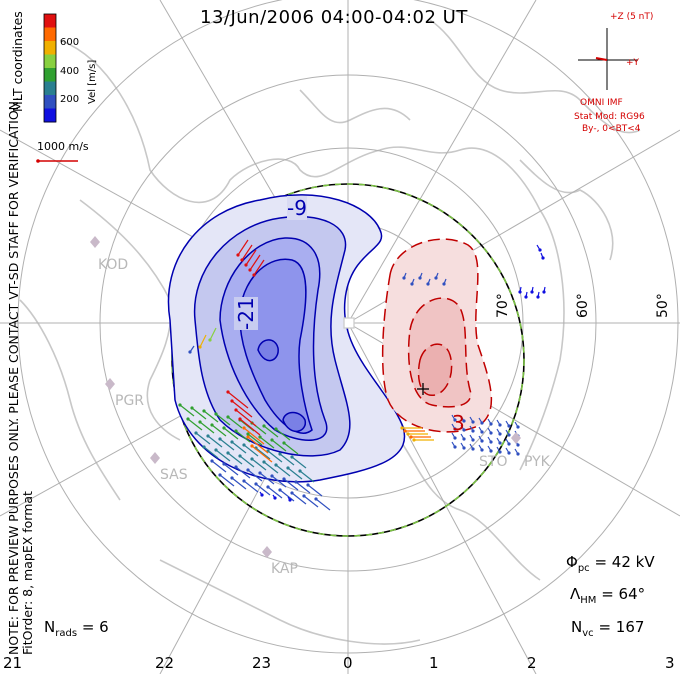  Describe the element at coordinates (17, 61) in the screenshot. I see `coordinate-system-label: MLT coordinates` at that location.